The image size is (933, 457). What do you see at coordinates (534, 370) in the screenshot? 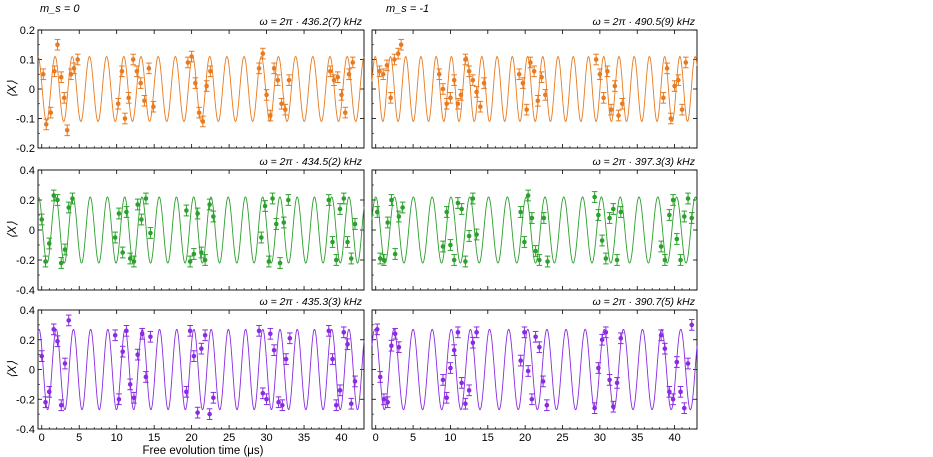
I see `panel-row2-ms-1: ω = 2π · 390.7(5) kHz 0 5 10 15 20 25 30 35 40` at bounding box center [534, 370].